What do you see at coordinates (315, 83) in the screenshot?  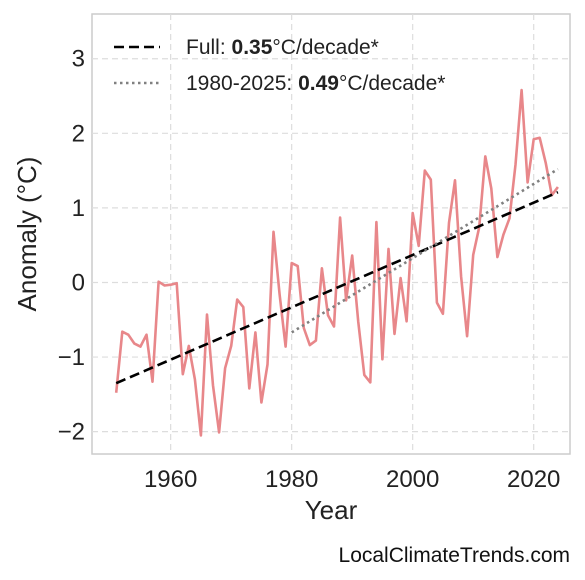 I see `legend-label: 1980-2025: 0.49°C/decade*` at bounding box center [315, 83].